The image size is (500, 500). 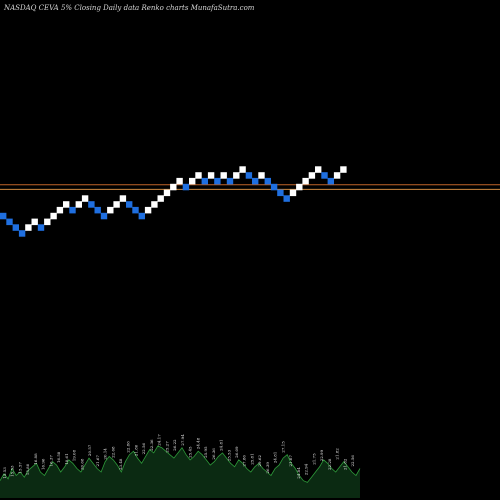 What do you see at coordinates (213, 454) in the screenshot?
I see `volume-label: 26.36` at bounding box center [213, 454].